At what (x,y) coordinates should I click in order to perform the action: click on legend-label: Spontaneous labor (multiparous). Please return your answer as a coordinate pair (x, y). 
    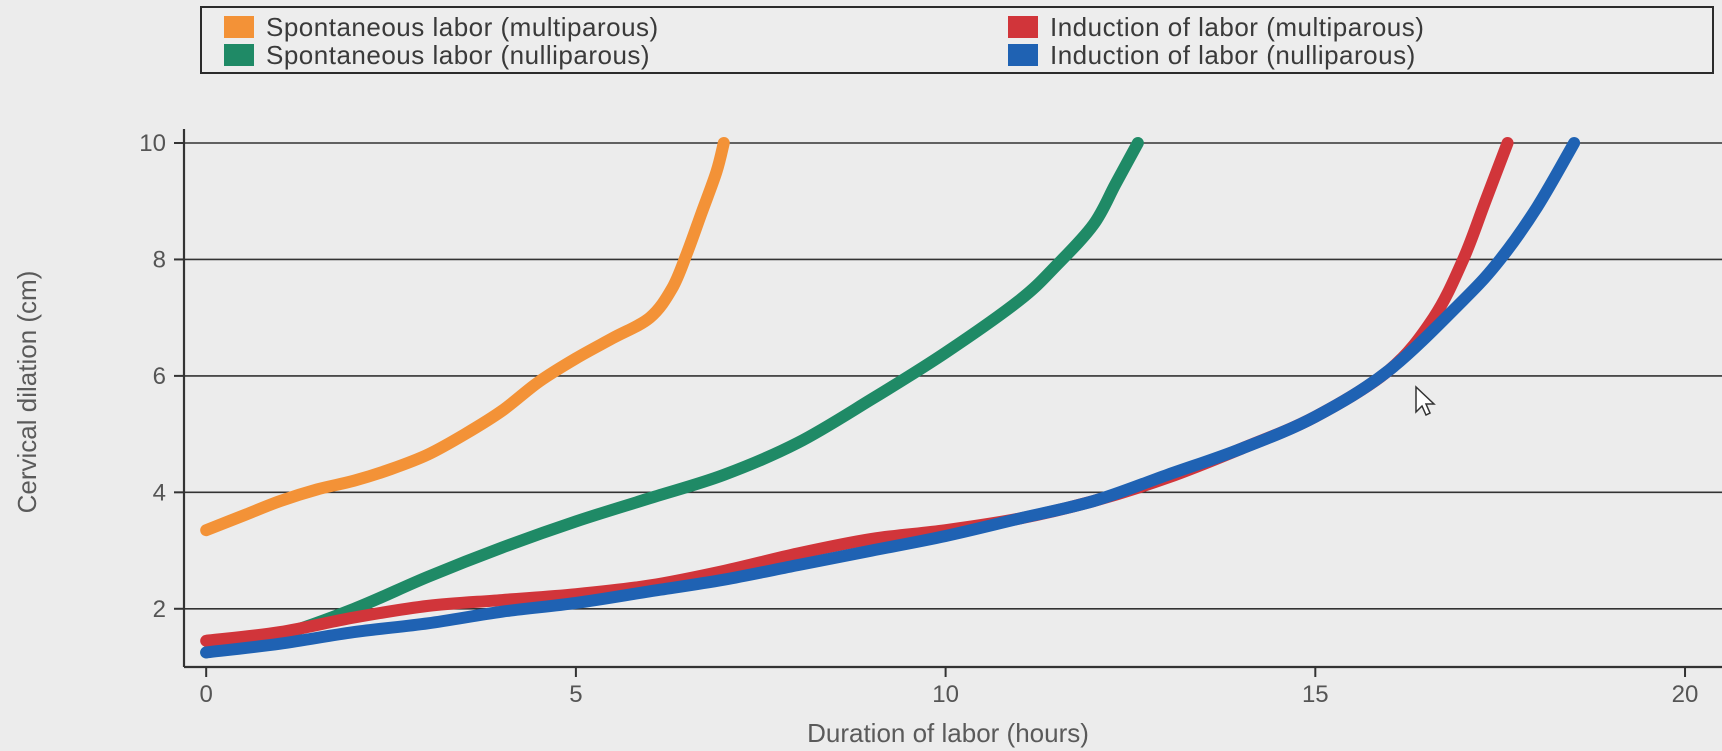
    Looking at the image, I should click on (462, 26).